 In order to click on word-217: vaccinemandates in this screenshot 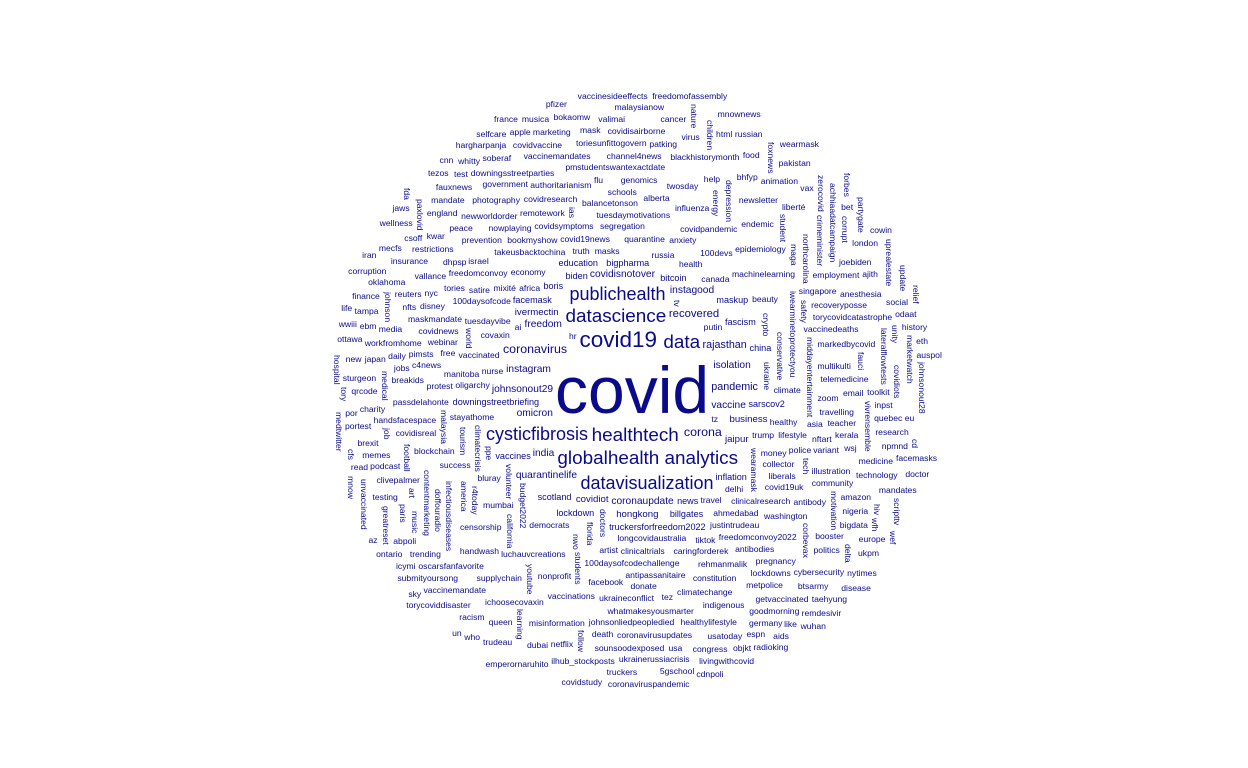, I will do `click(557, 155)`.